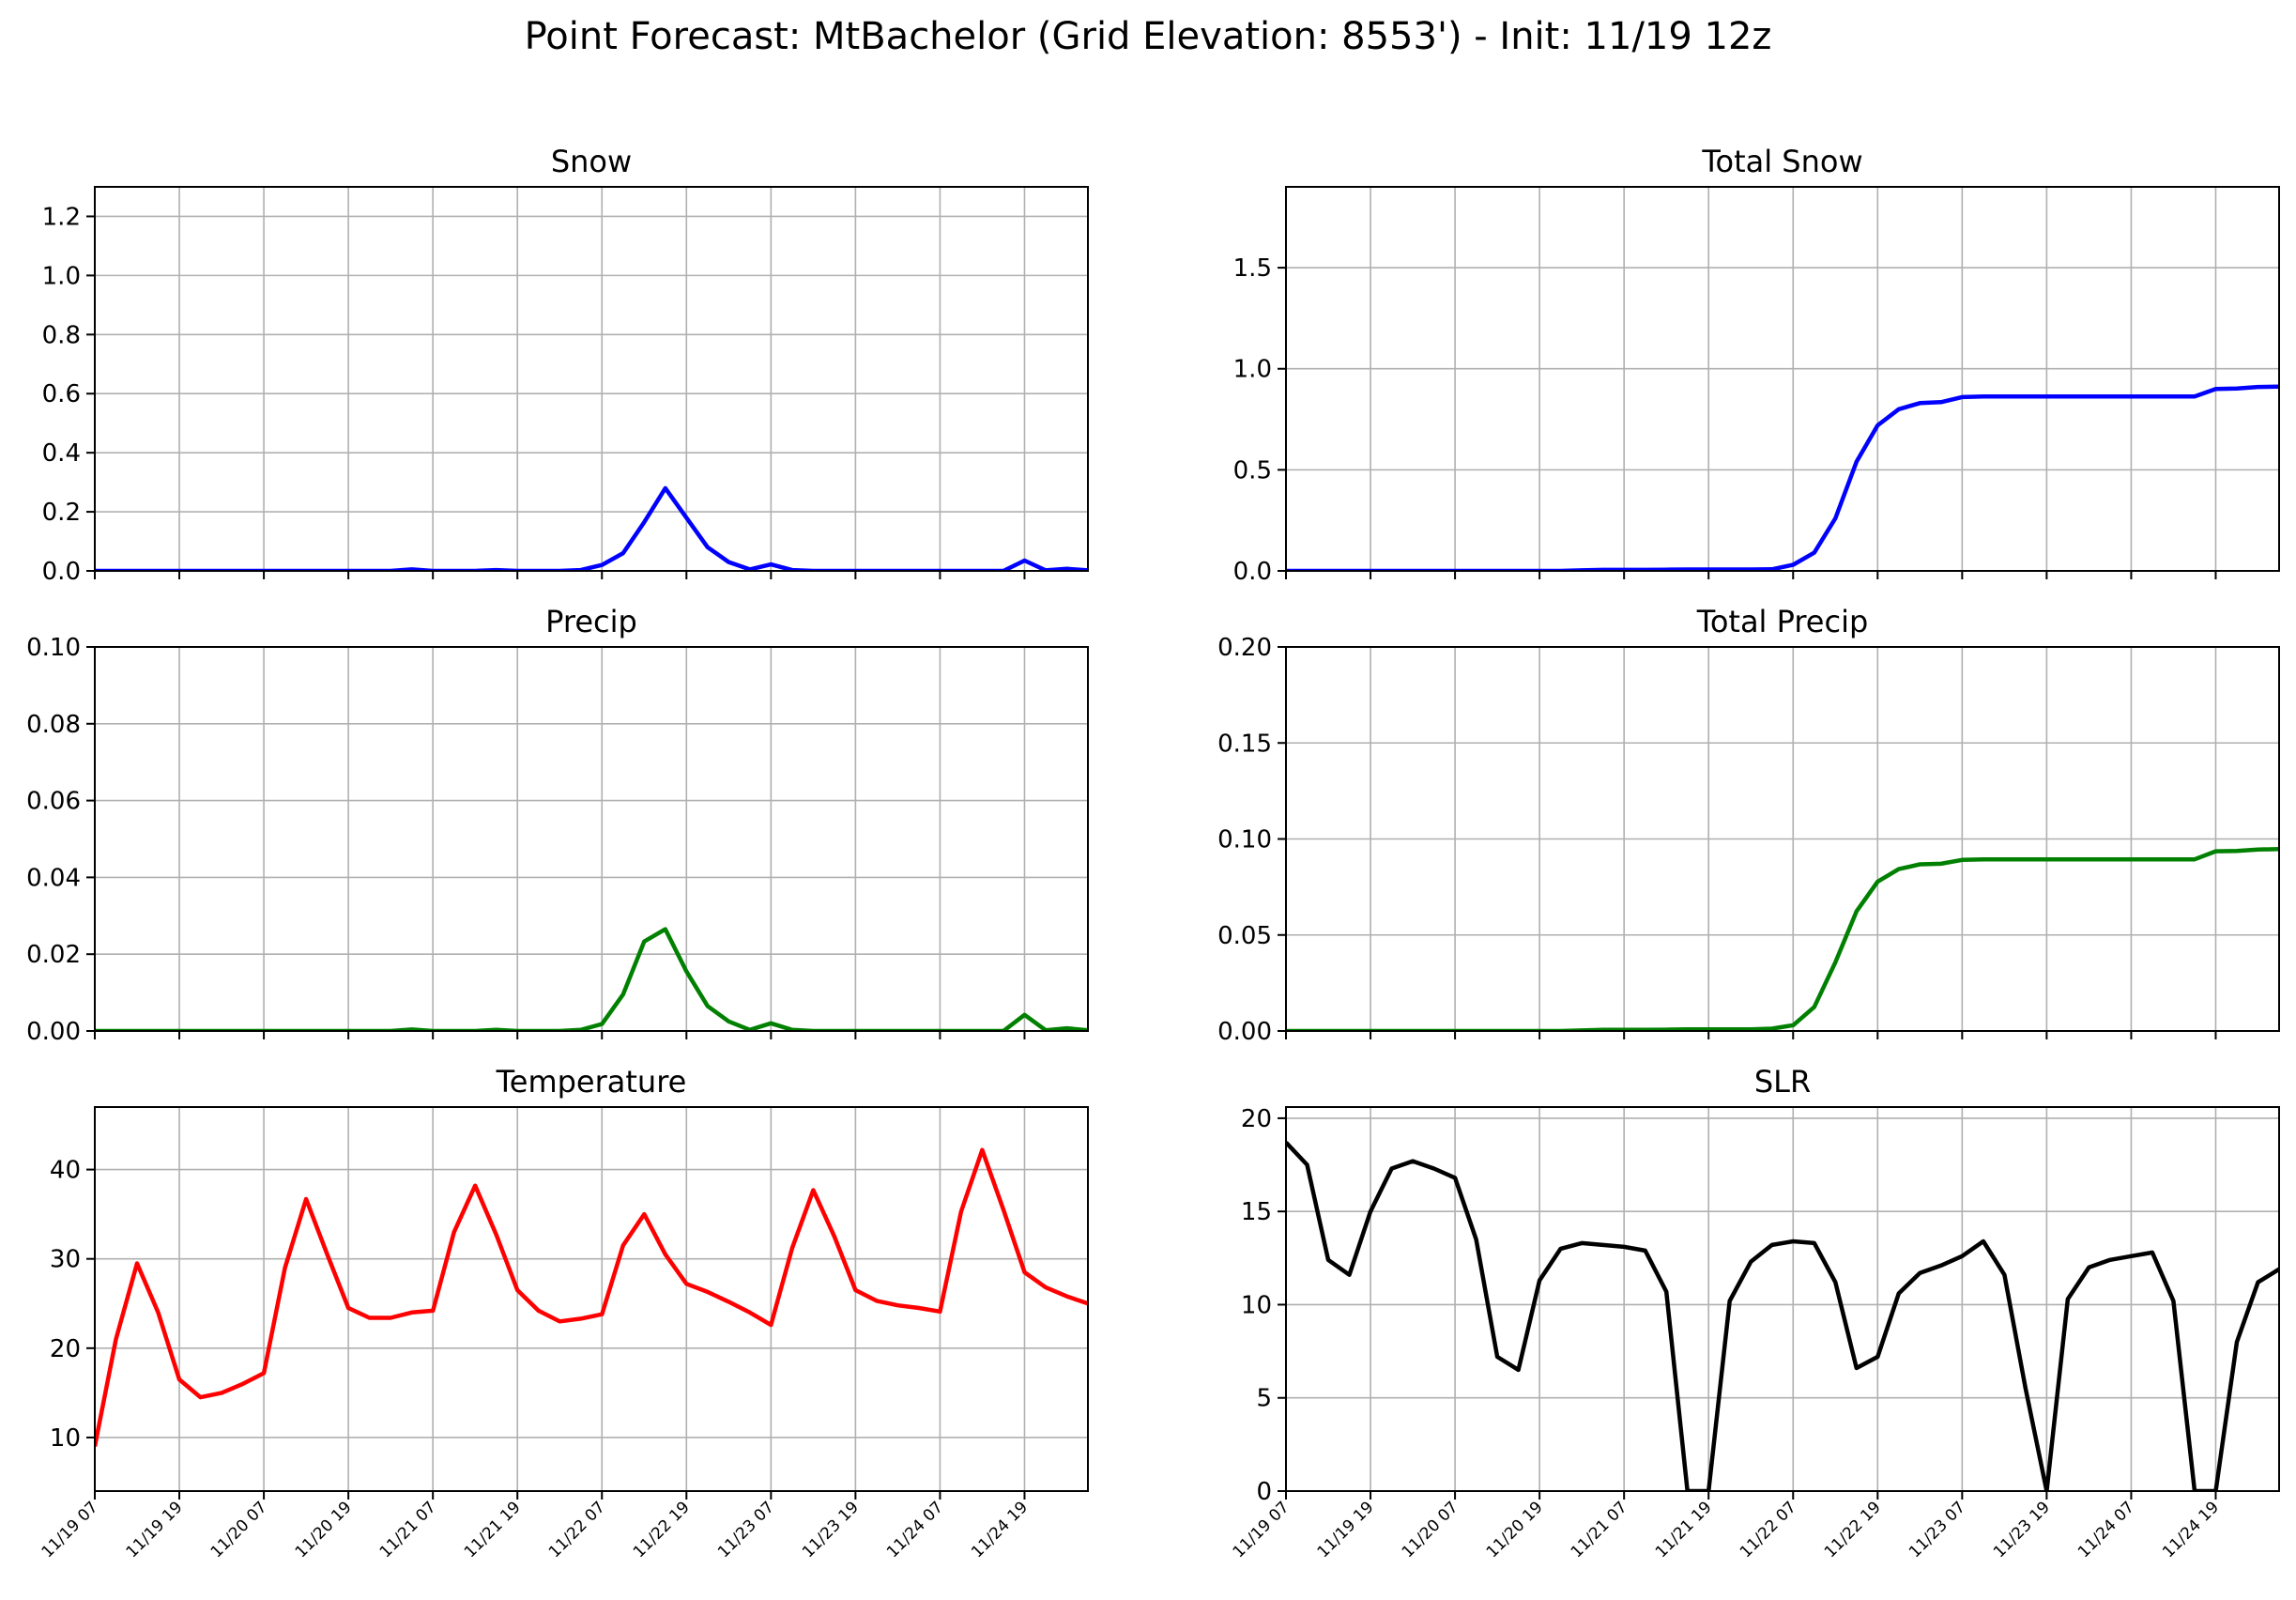  What do you see at coordinates (1252, 470) in the screenshot?
I see `y-tick-label: 0.5` at bounding box center [1252, 470].